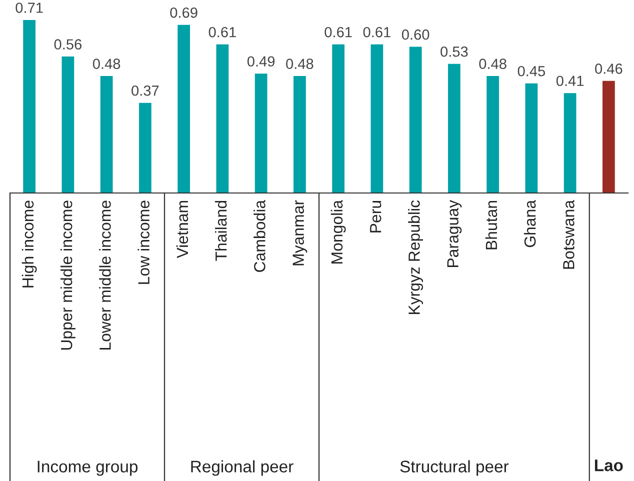 The height and width of the screenshot is (481, 634). I want to click on x-axis-title: Regional peer, so click(242, 468).